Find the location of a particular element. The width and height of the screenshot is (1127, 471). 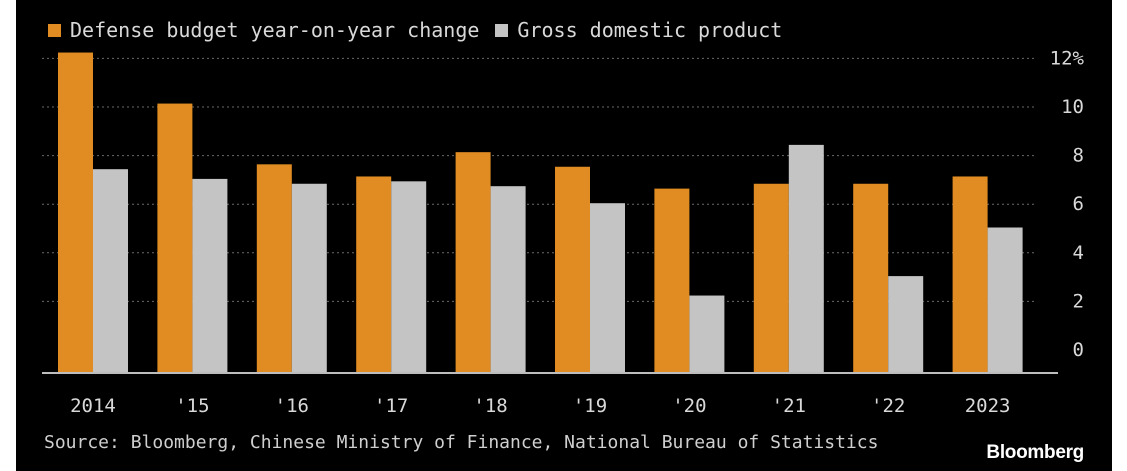

x-tick-label: 2014 is located at coordinates (93, 406).